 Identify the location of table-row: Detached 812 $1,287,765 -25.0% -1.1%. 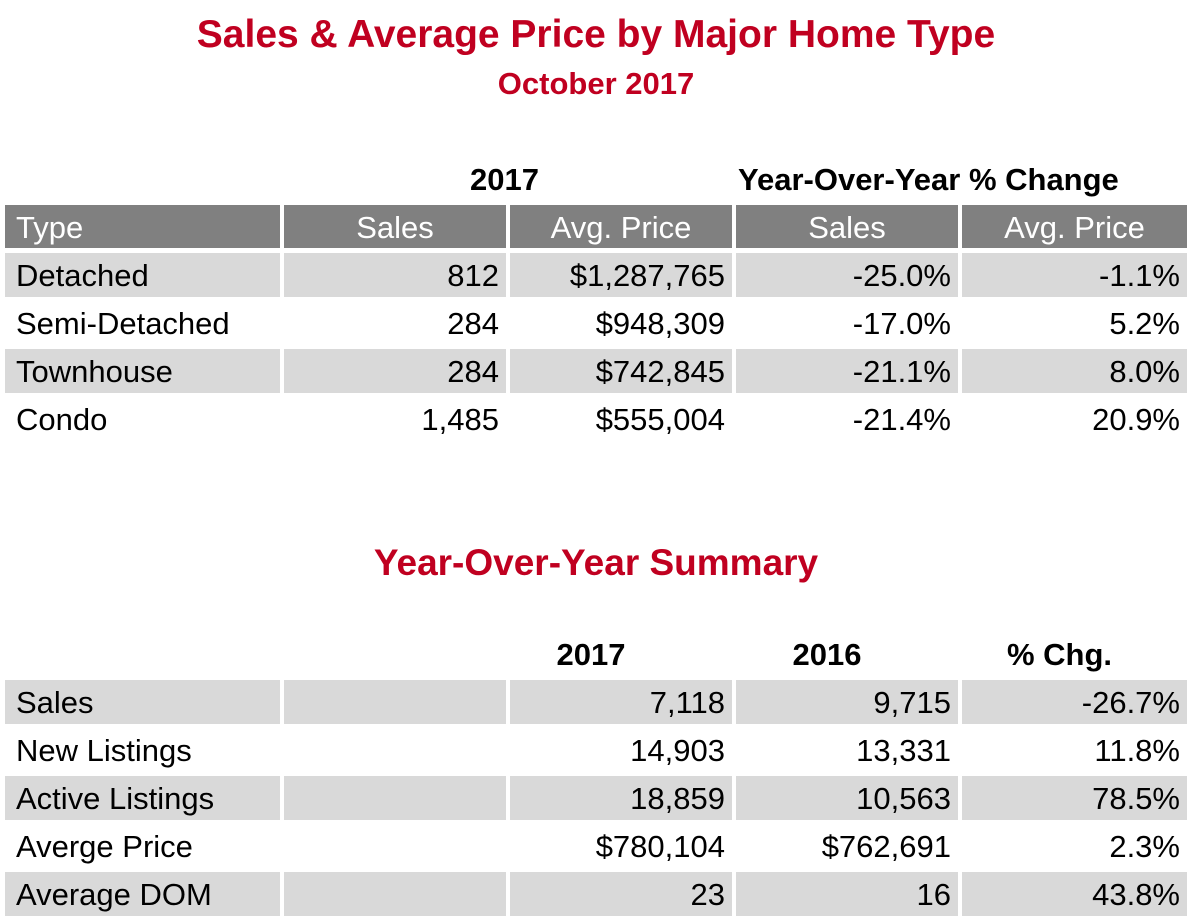
(596, 275).